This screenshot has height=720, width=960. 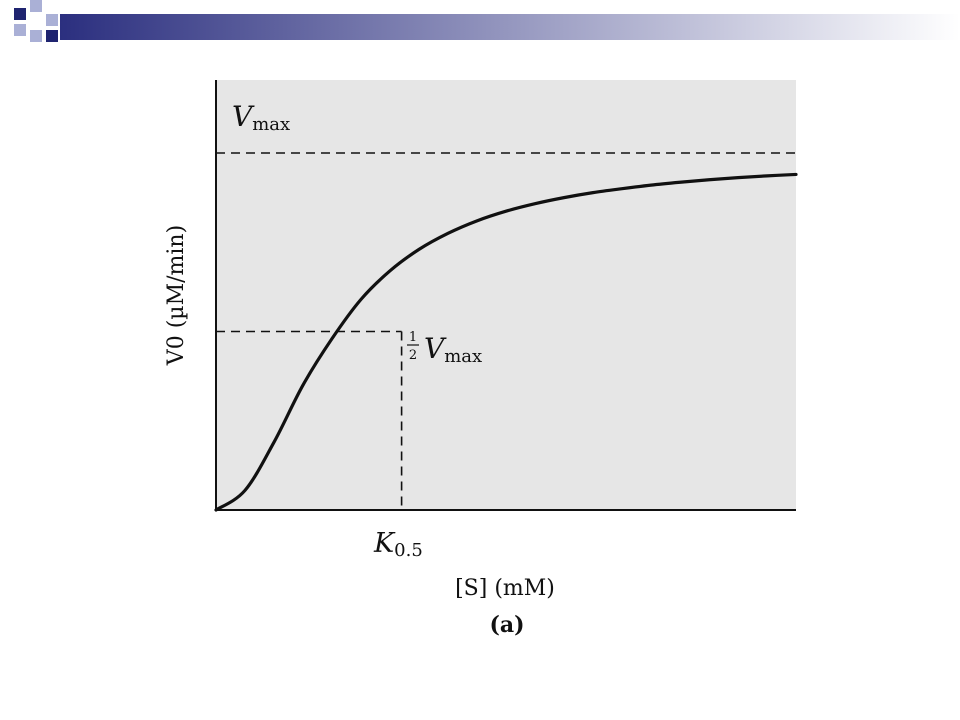 I want to click on k05-label-main: K, so click(x=384, y=543).